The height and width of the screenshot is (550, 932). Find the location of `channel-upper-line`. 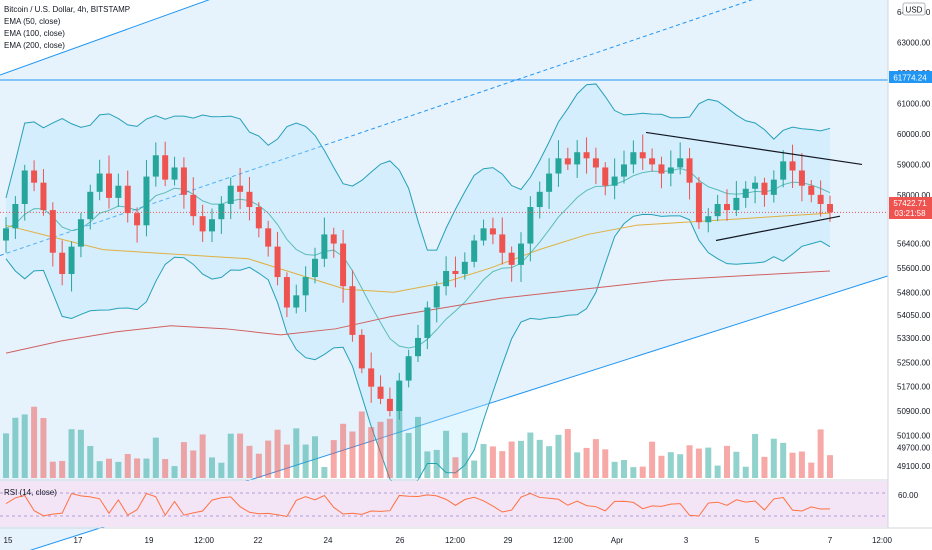

channel-upper-line is located at coordinates (105, 38).